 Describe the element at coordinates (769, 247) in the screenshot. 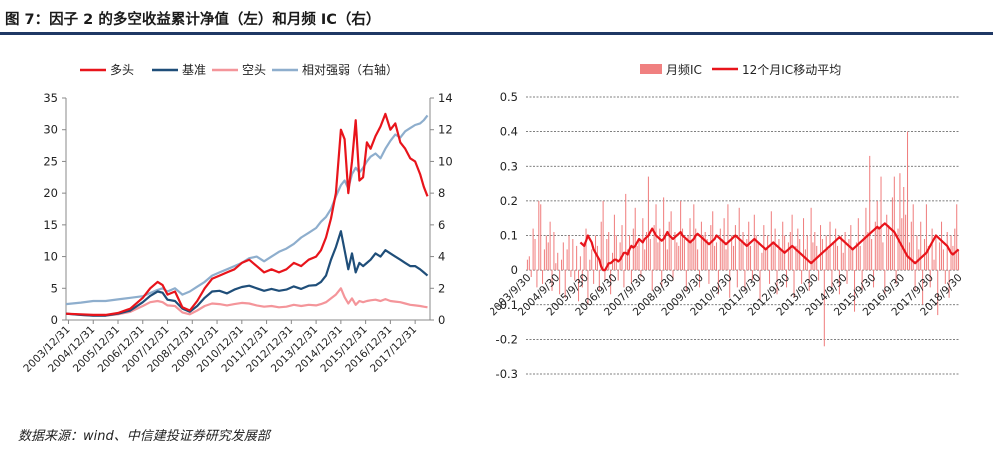

I see `ic-moving-average-line` at that location.